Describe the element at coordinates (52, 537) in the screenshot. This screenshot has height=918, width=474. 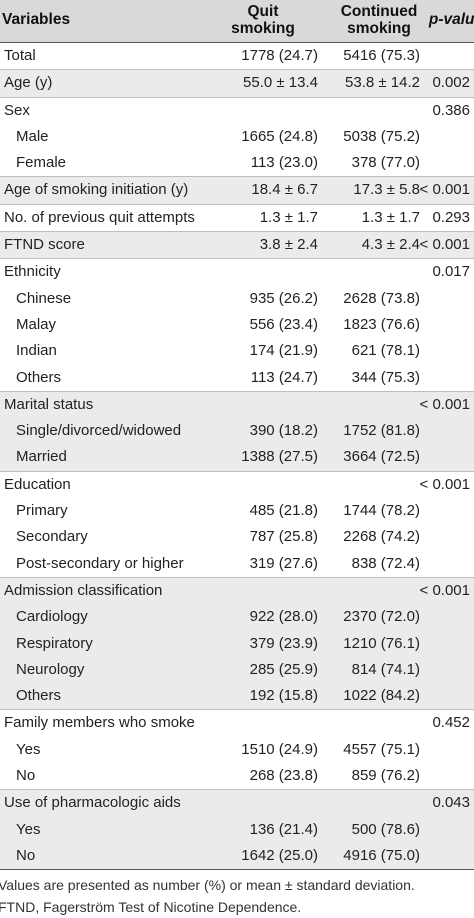
I see `row-label: Secondary` at that location.